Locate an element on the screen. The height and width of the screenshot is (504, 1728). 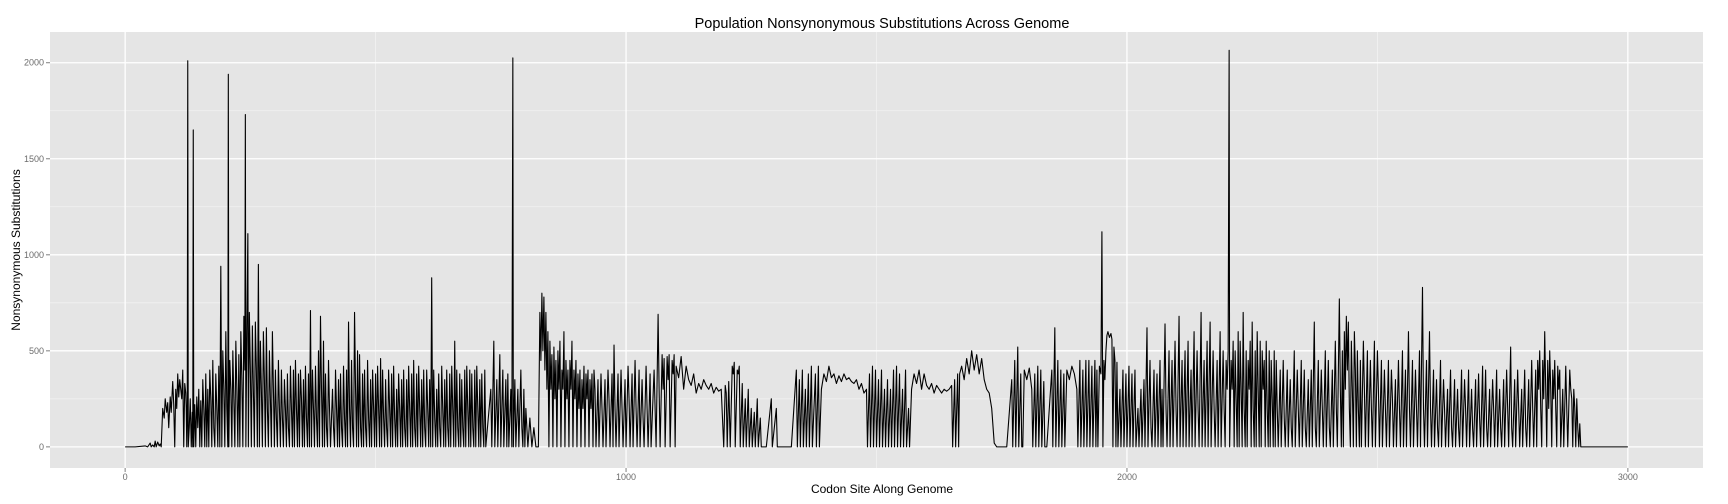
y-tick-label: 0 is located at coordinates (41, 447).